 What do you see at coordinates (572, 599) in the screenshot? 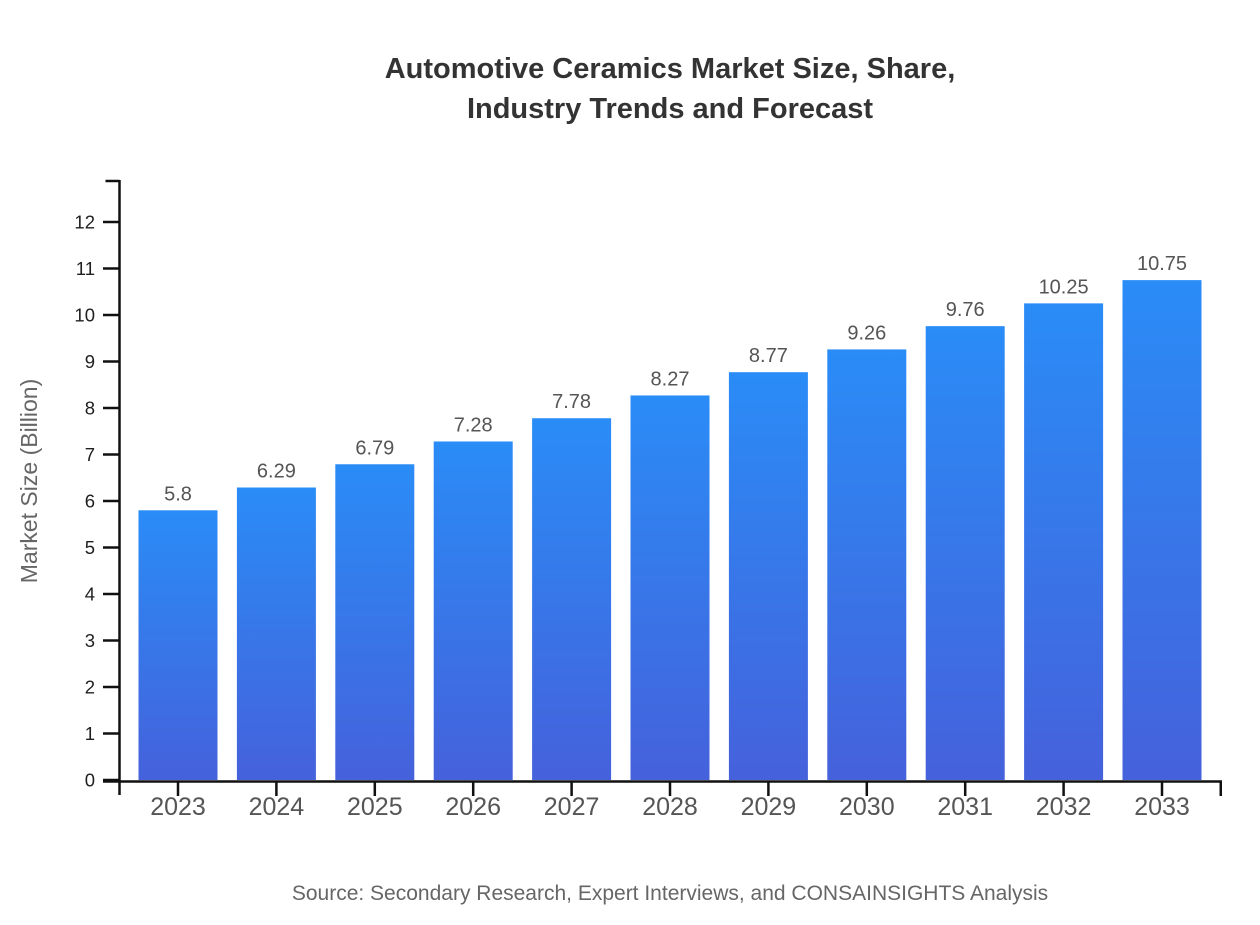
I see `bar-2027` at bounding box center [572, 599].